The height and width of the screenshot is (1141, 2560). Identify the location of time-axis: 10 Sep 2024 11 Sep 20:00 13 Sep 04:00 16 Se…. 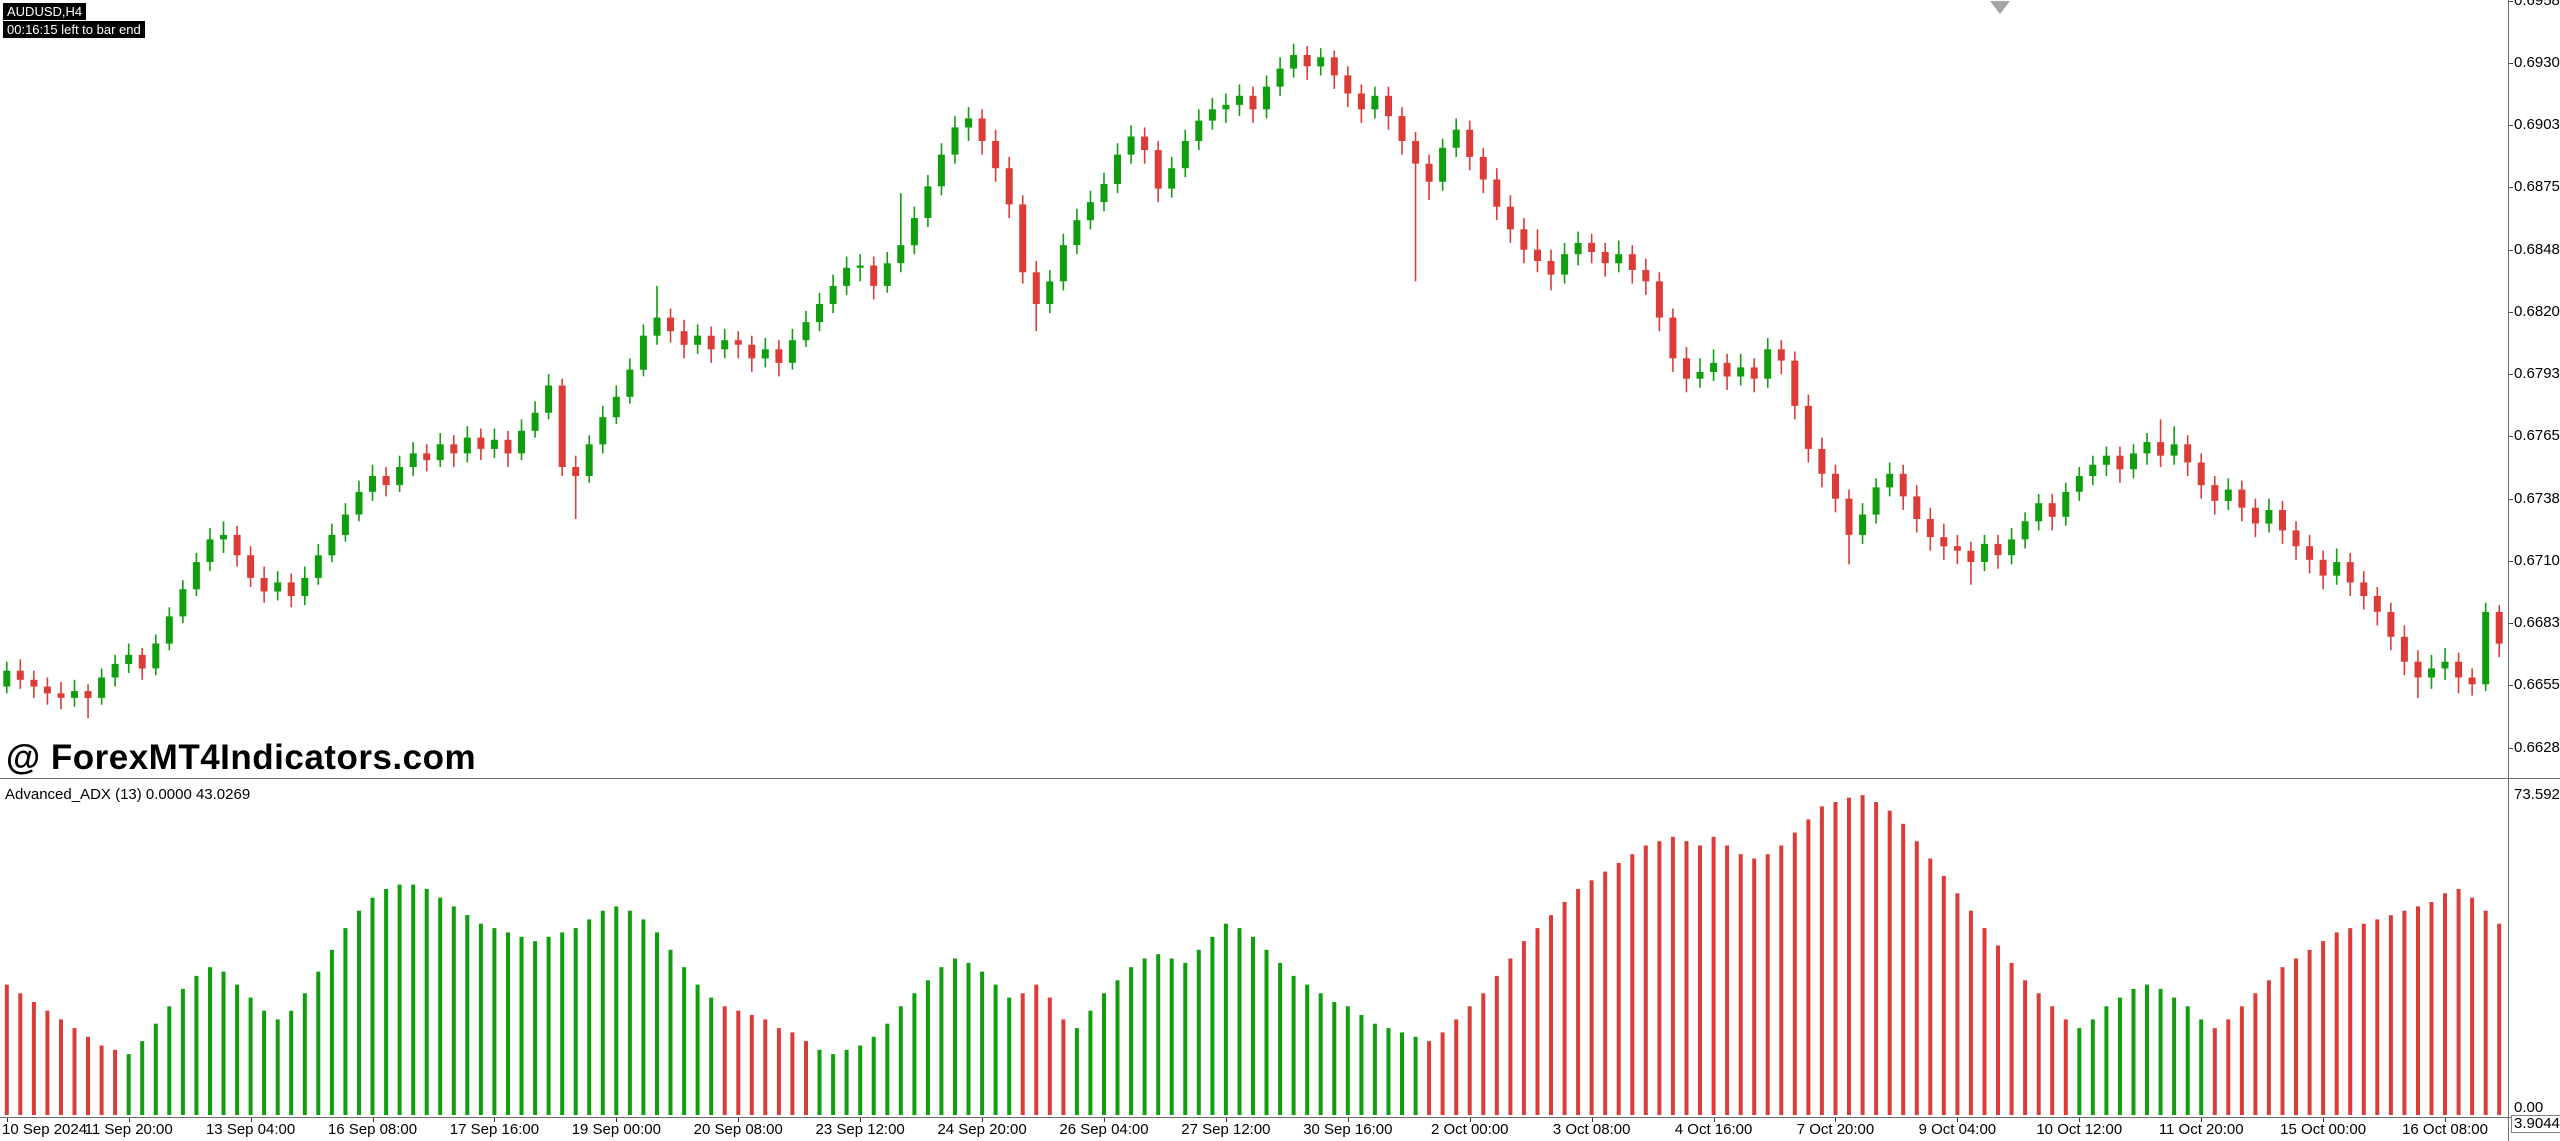
(1254, 1129).